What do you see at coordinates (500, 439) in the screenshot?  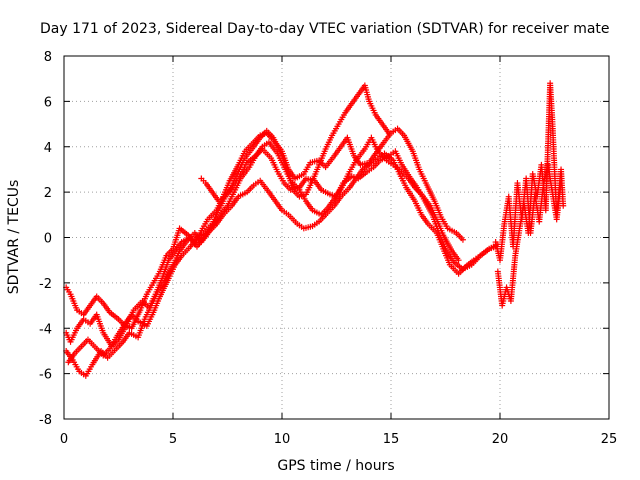 I see `x-tick-label: 20` at bounding box center [500, 439].